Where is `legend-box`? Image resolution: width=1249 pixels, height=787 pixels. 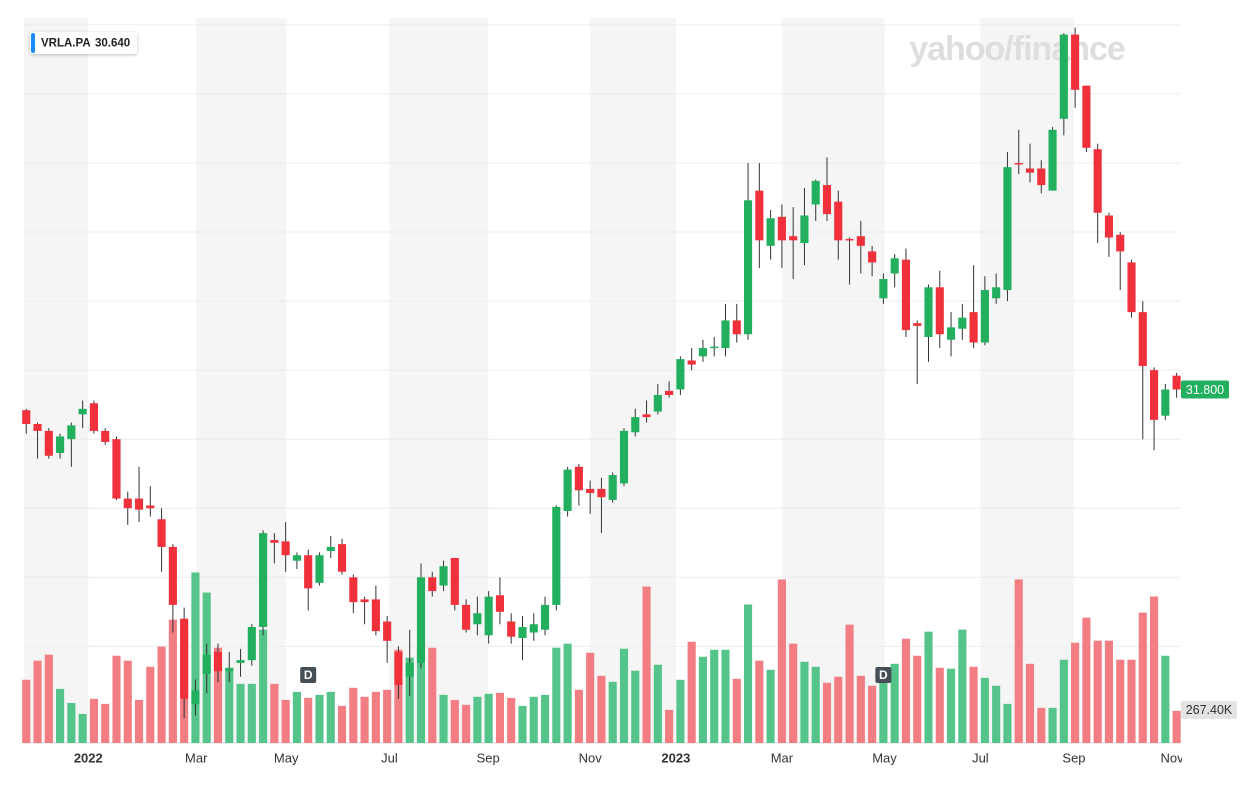
legend-box is located at coordinates (83, 43).